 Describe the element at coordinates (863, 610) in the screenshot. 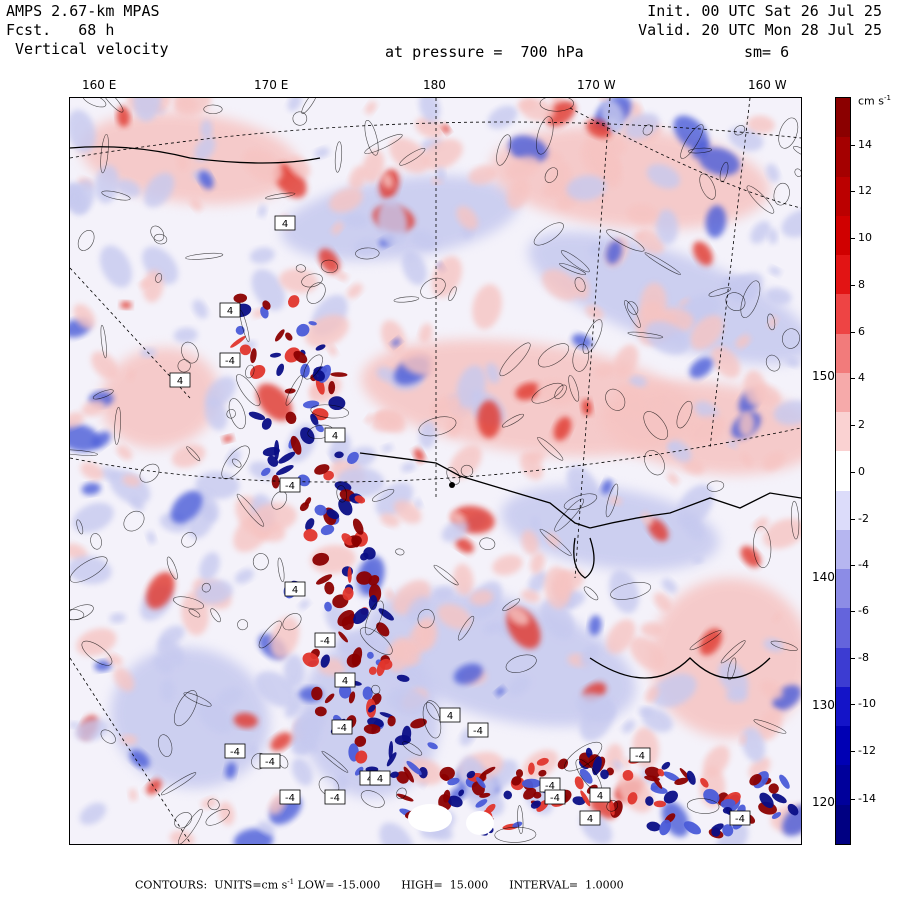

I see `colorbar-tick-label: -6` at that location.